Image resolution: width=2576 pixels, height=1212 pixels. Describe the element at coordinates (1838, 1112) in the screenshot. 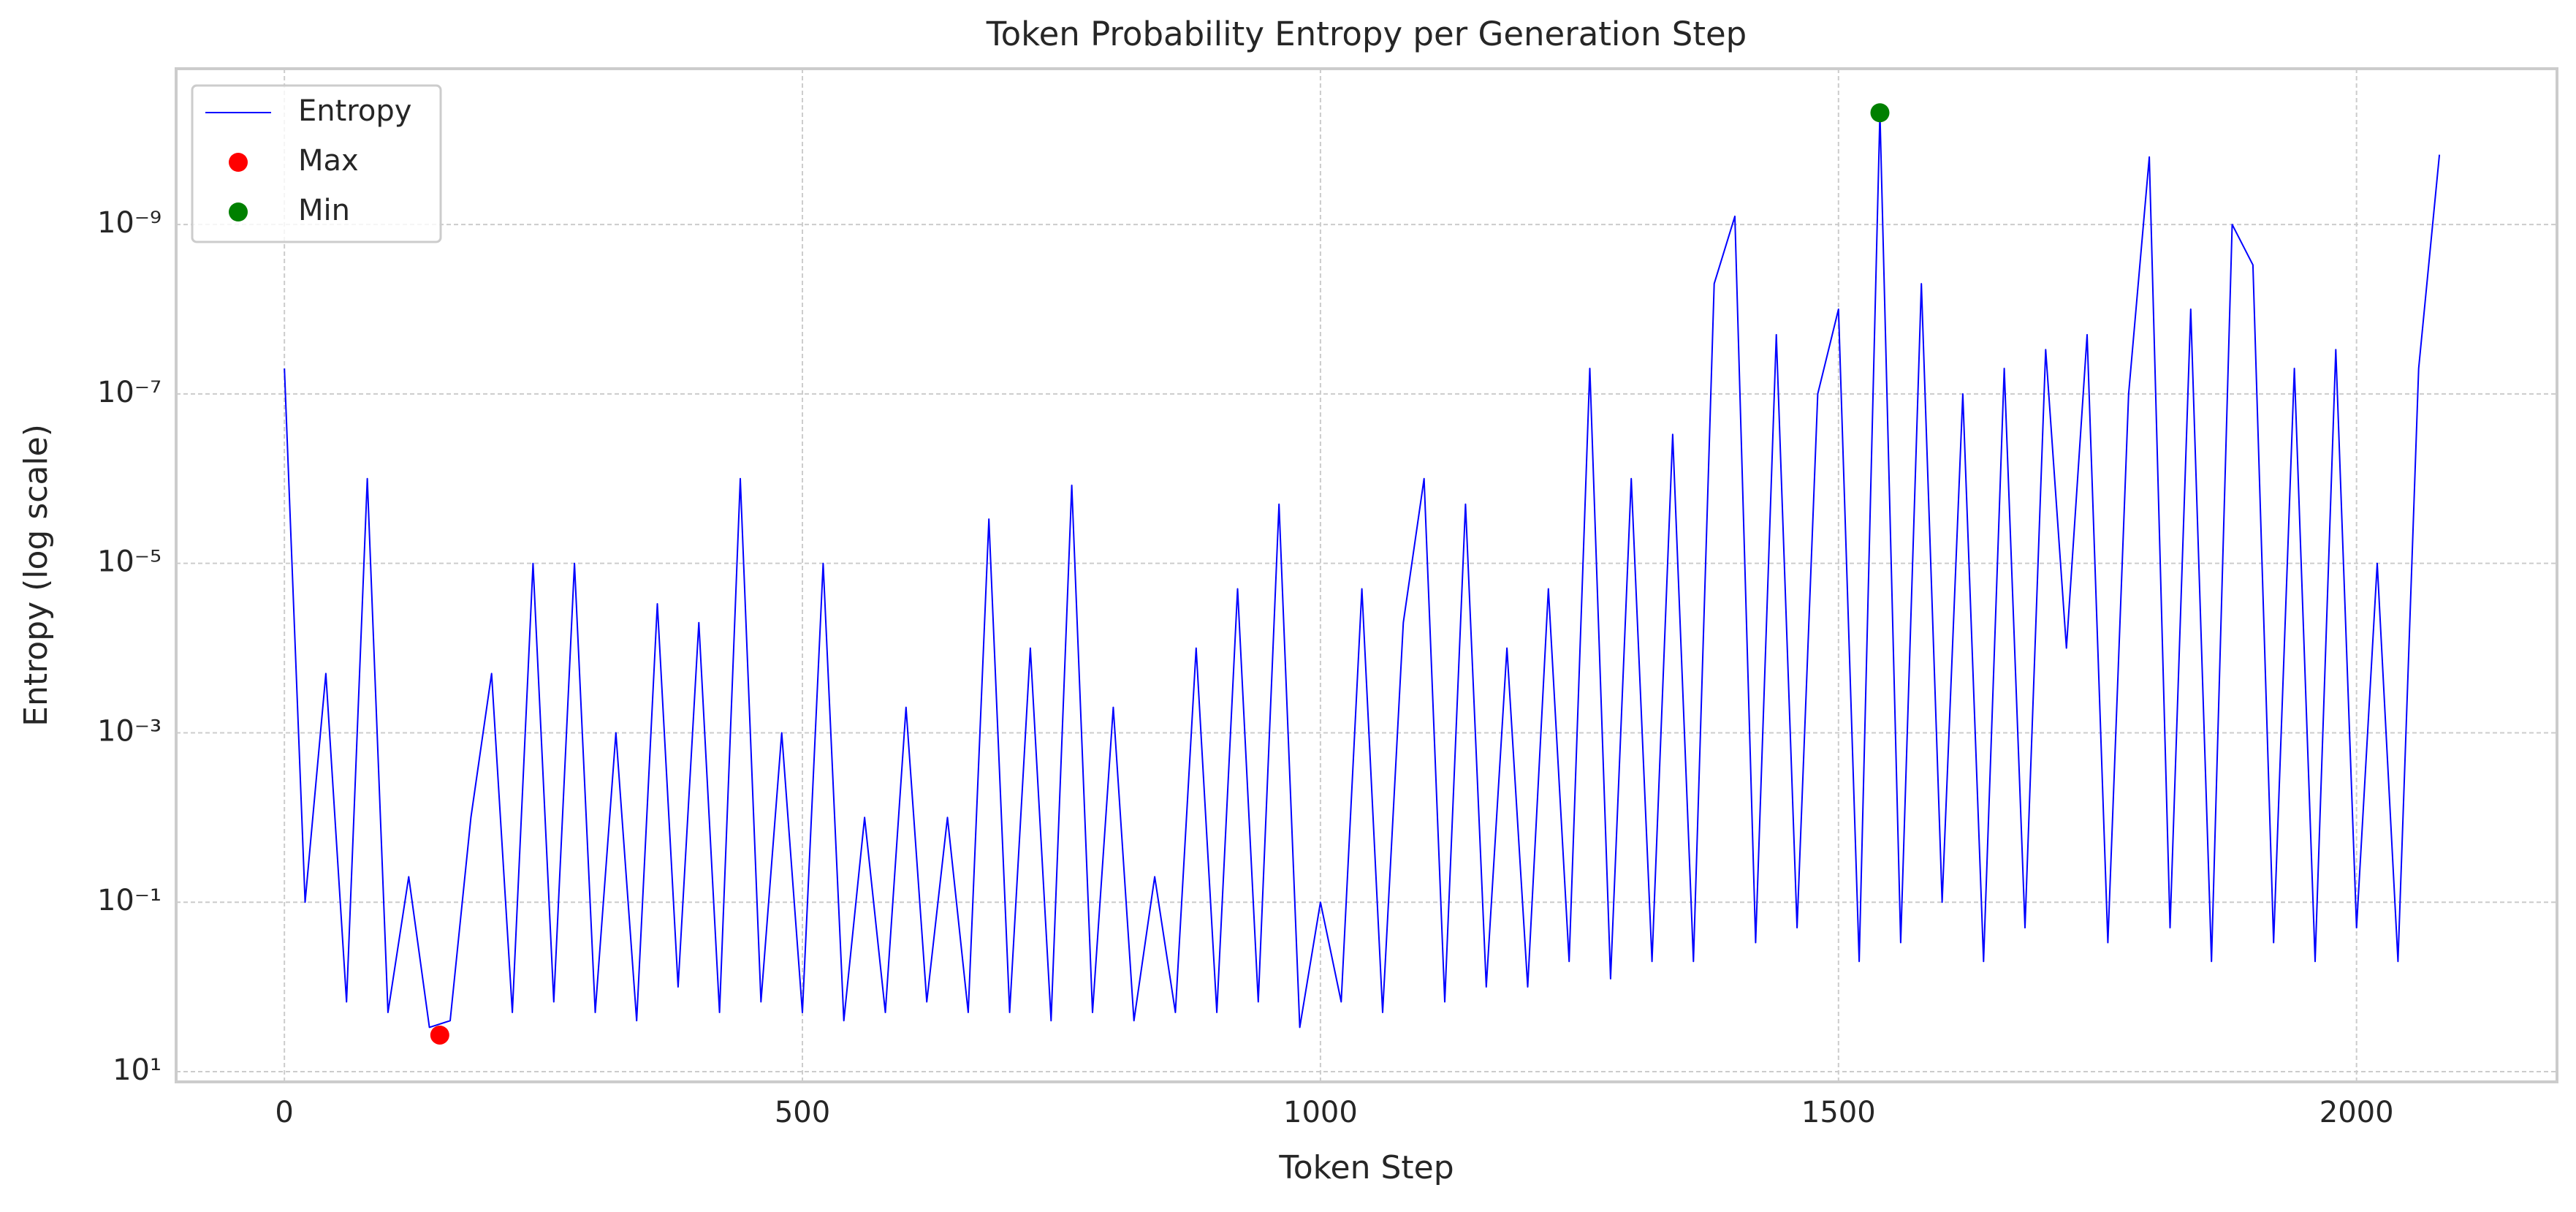

I see `x-tick-label: 1500` at that location.